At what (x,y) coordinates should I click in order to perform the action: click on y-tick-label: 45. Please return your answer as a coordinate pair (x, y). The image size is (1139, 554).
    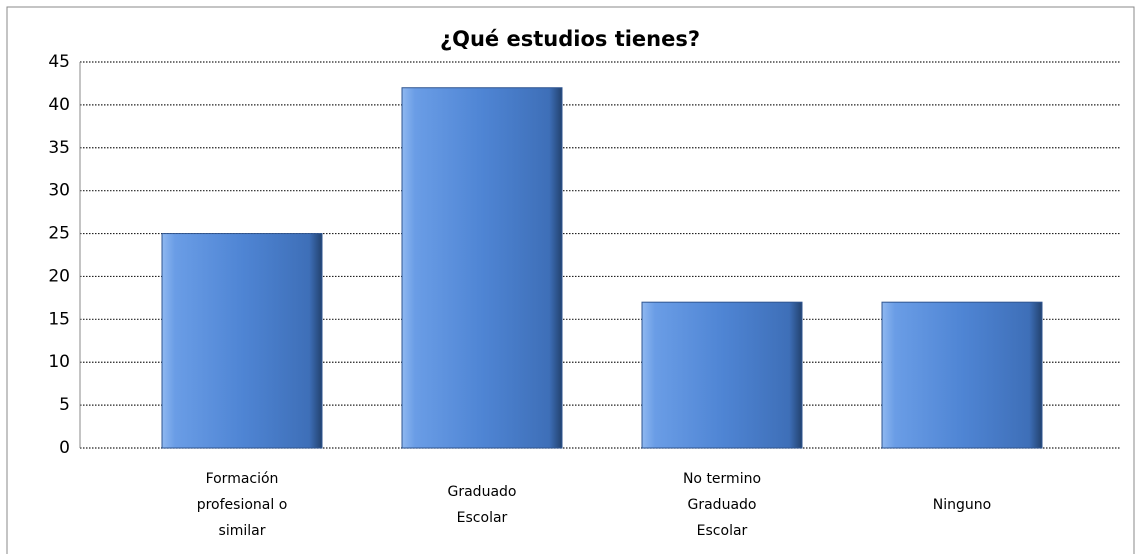
    Looking at the image, I should click on (59, 62).